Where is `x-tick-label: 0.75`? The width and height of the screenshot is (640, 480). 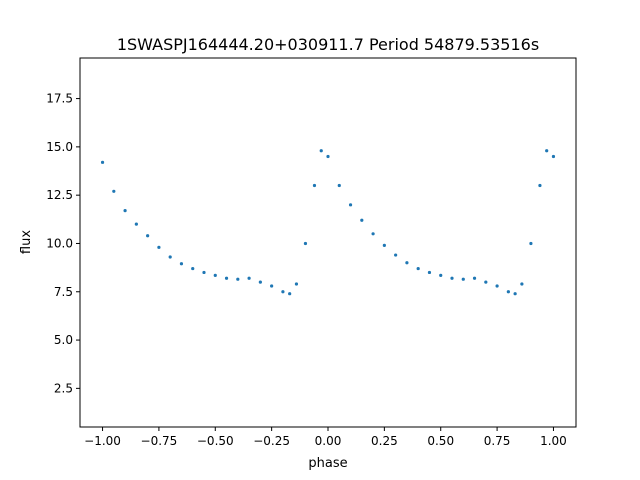 x-tick-label: 0.75 is located at coordinates (497, 441).